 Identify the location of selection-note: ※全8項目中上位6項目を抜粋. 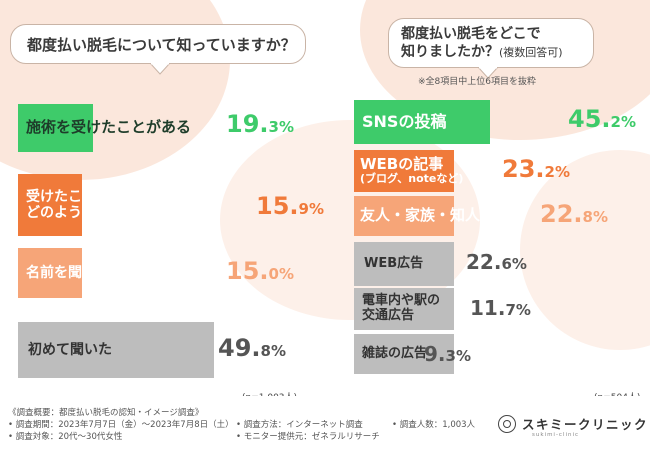
(477, 82).